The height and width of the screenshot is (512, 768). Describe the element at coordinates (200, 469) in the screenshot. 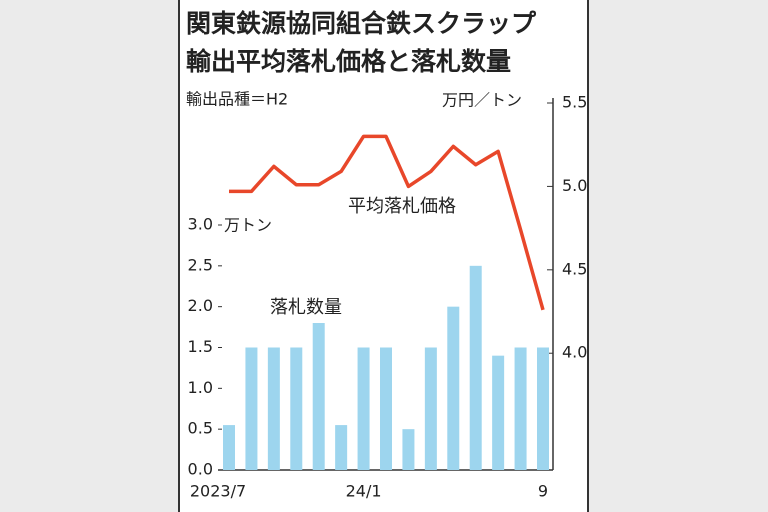

I see `y-tick-label: 0.0` at that location.